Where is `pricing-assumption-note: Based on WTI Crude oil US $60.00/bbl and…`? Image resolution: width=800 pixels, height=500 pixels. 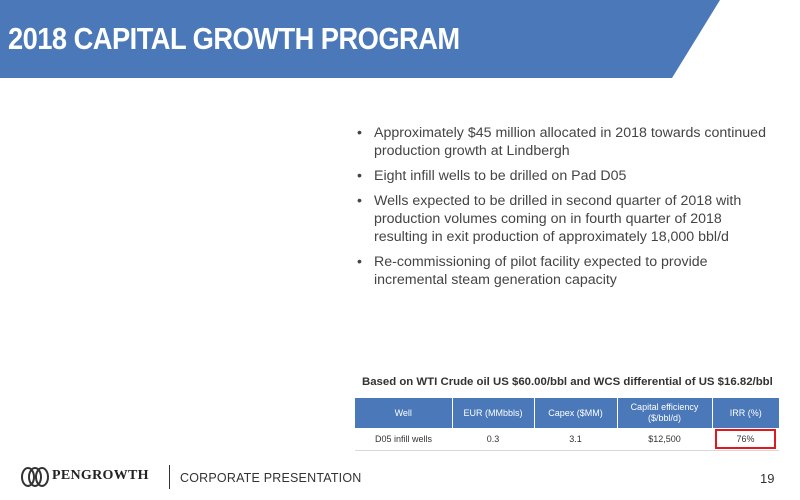 pricing-assumption-note: Based on WTI Crude oil US $60.00/bbl and… is located at coordinates (567, 382).